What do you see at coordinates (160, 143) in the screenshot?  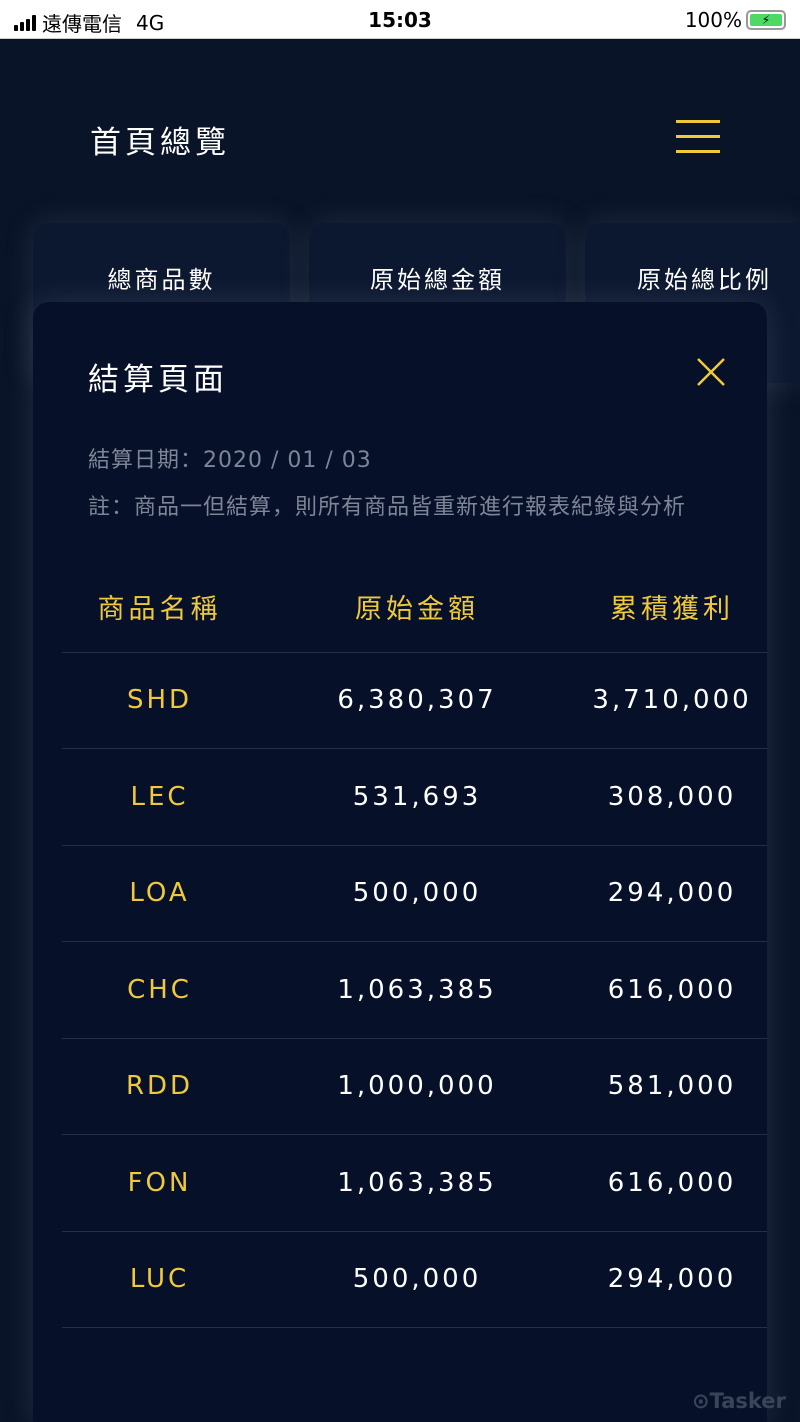 I see `page-title: 首頁總覽` at bounding box center [160, 143].